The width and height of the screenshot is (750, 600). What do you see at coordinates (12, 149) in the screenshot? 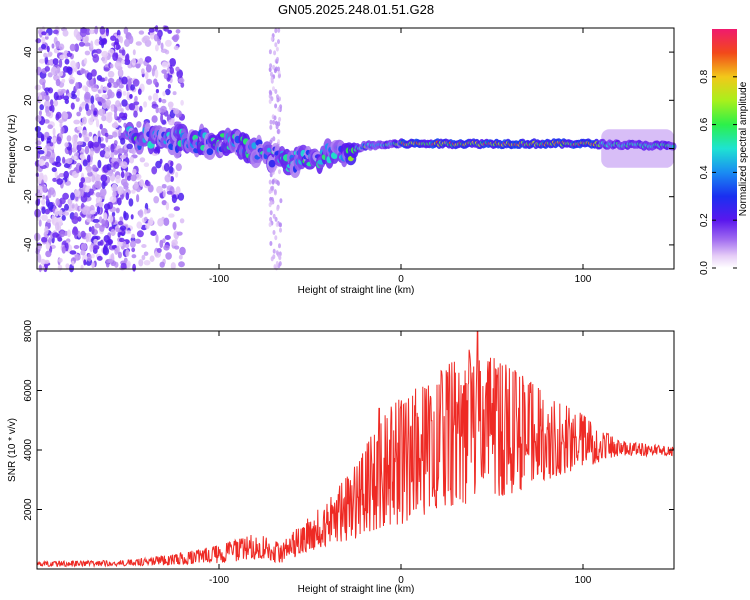
I see `spectrogram-ylabel: Frequency (Hz)` at bounding box center [12, 149].